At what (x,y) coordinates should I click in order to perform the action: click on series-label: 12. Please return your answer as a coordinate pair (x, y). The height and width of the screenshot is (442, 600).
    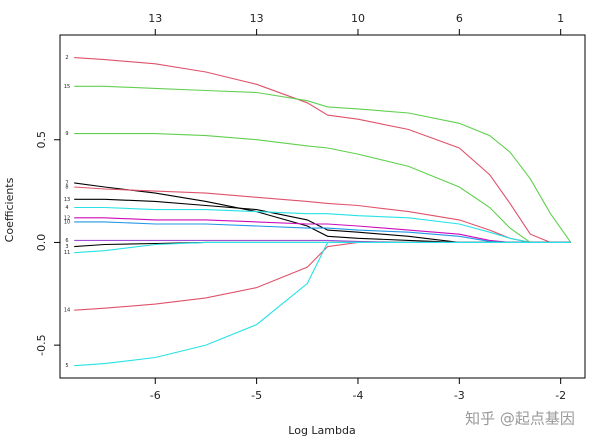
    Looking at the image, I should click on (67, 218).